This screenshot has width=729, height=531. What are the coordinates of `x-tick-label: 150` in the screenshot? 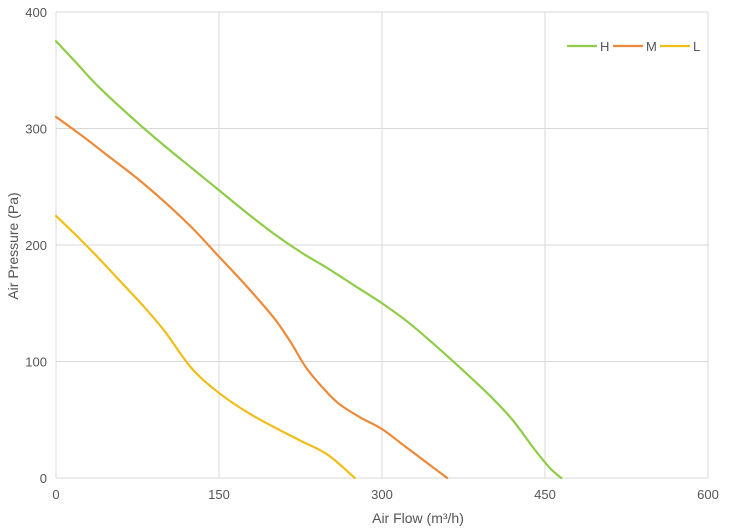 It's located at (219, 494).